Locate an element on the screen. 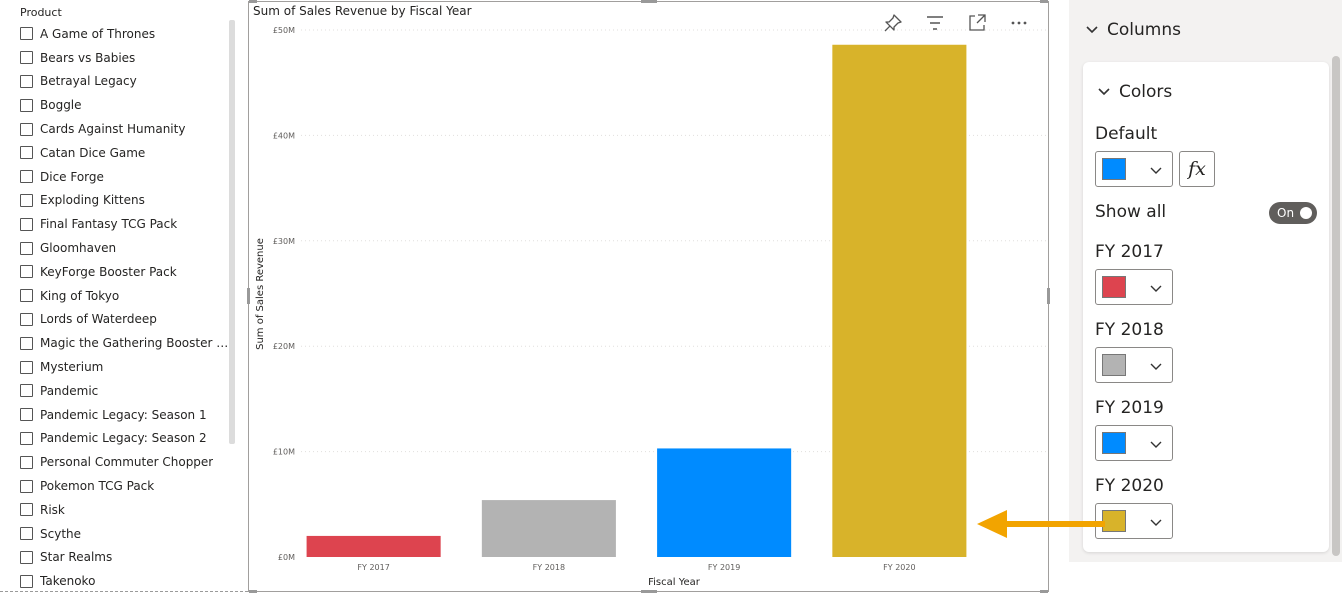  slicer-item-label: Takenoko is located at coordinates (68, 581).